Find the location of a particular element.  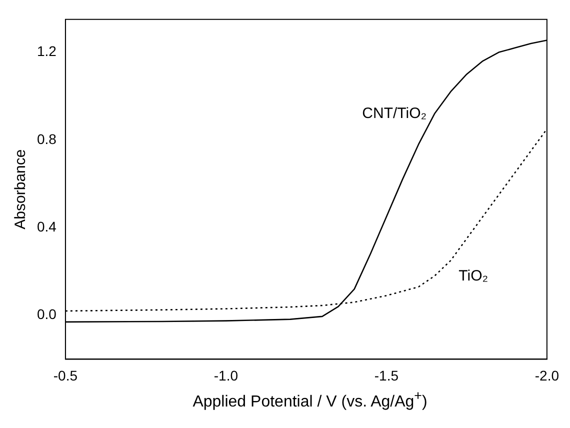

annotation: TiO₂ is located at coordinates (473, 276).